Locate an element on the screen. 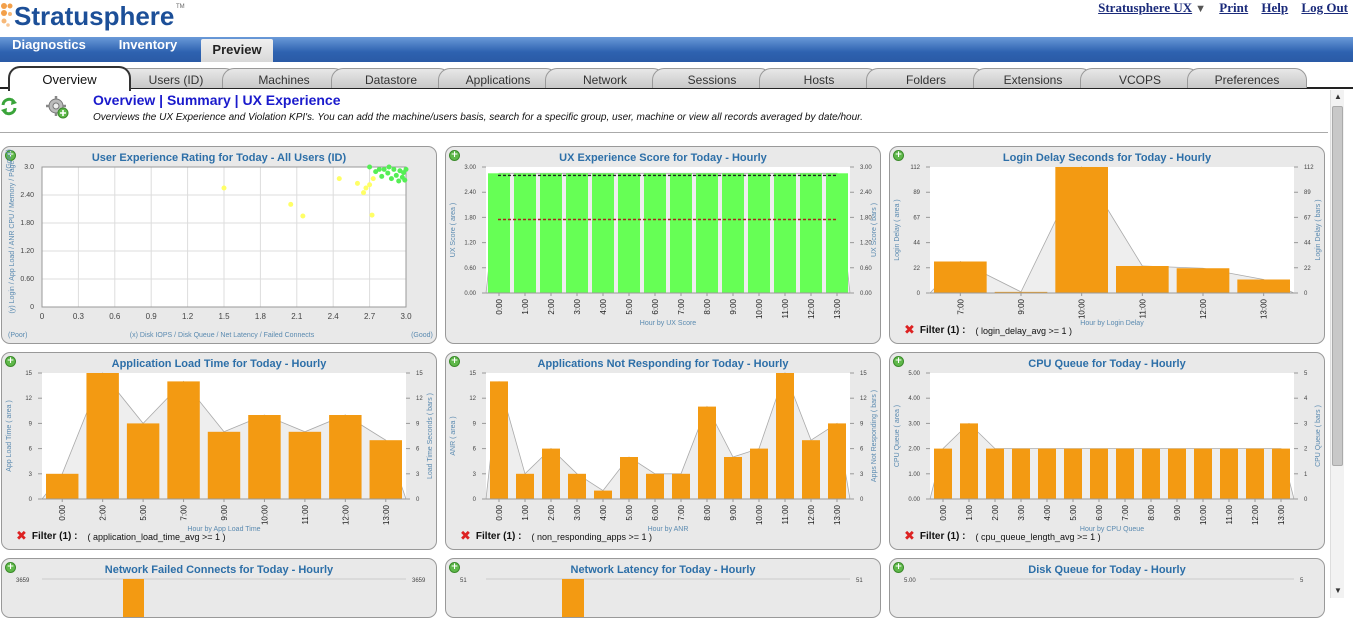  scroll-up-icon: ▲ is located at coordinates (1338, 96).